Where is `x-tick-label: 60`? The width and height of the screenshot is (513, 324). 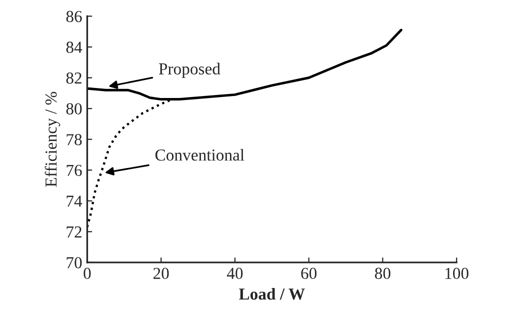 x-tick-label: 60 is located at coordinates (309, 274).